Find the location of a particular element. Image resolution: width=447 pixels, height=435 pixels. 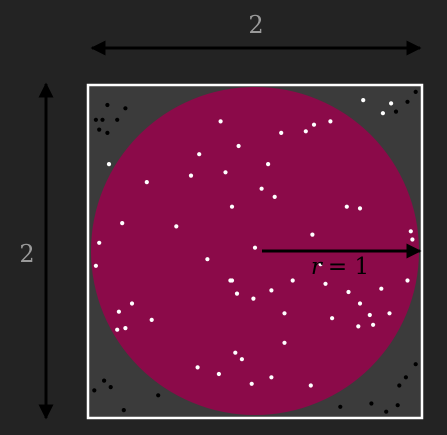

radius-equals: = 1 is located at coordinates (348, 267).